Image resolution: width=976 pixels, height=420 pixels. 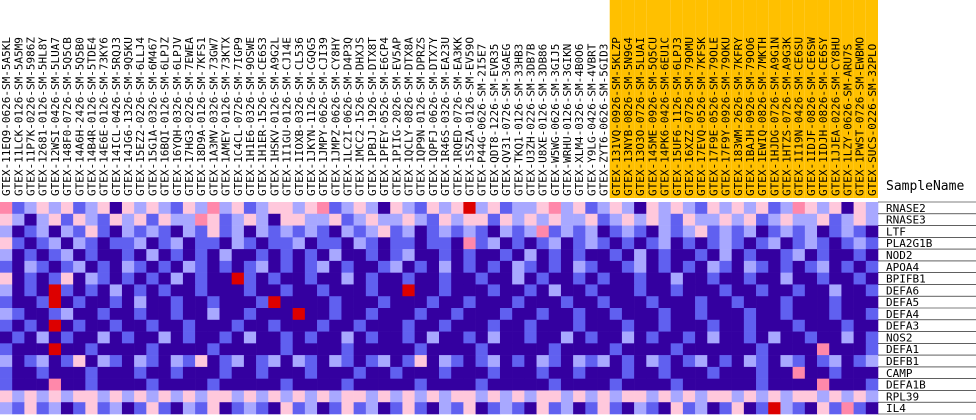 What do you see at coordinates (116, 116) in the screenshot?
I see `sample-label: GTEX-14ICL-0426-SM-5RQJ3` at bounding box center [116, 116].